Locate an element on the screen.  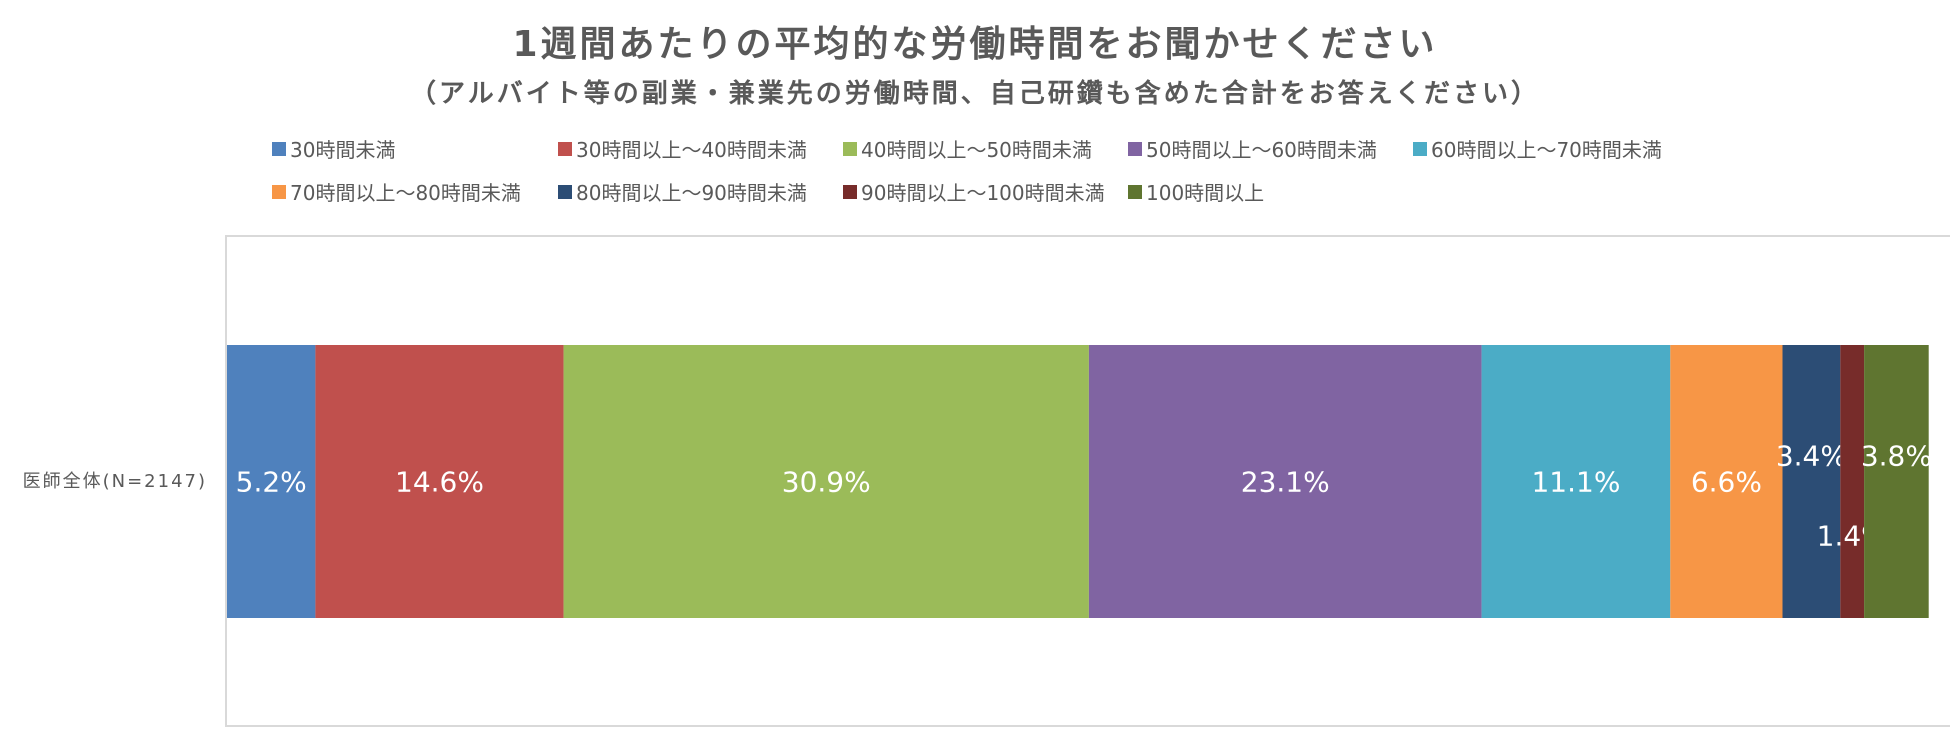
legend-label: 100時間以上 is located at coordinates (1205, 193).